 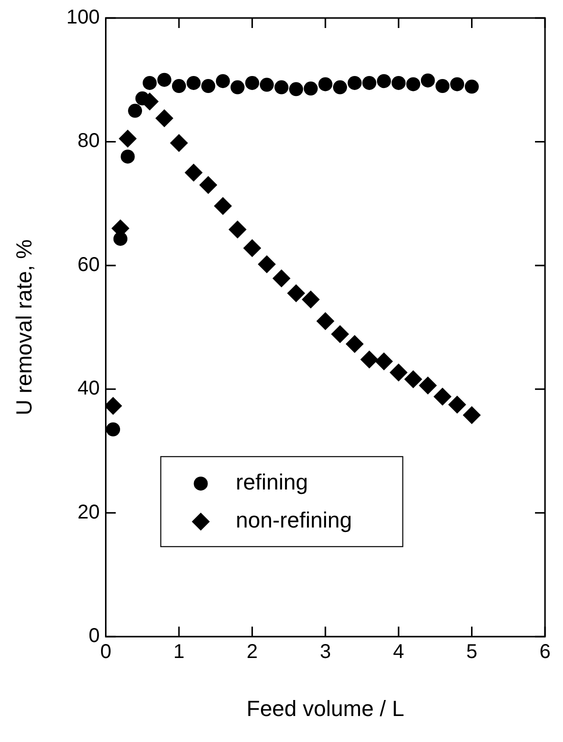 What do you see at coordinates (545, 652) in the screenshot?
I see `x-tick-label: 6` at bounding box center [545, 652].